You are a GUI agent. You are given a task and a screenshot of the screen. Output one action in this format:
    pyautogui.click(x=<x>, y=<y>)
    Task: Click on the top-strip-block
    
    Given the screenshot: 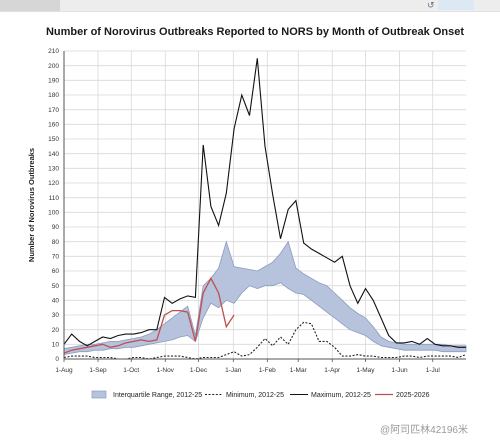 What is the action you would take?
    pyautogui.click(x=30, y=6)
    